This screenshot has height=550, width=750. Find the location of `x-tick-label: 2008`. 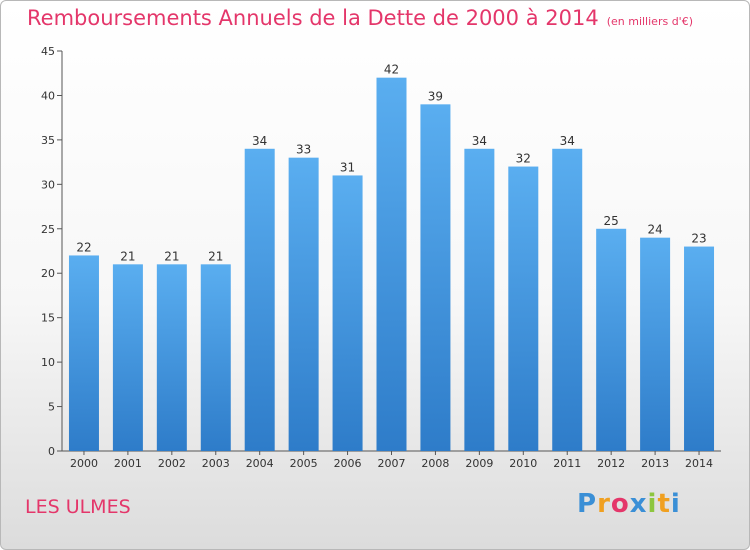

x-tick-label: 2008 is located at coordinates (435, 463).